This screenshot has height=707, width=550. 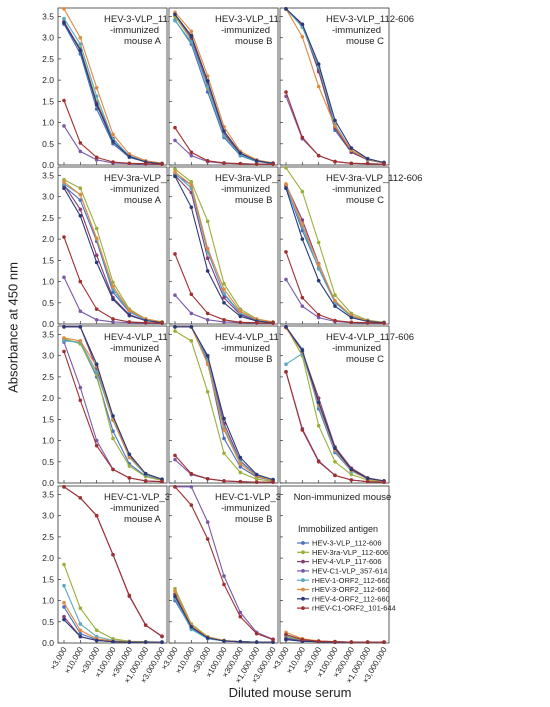 What do you see at coordinates (254, 200) in the screenshot?
I see `panel-title-line: mouse B` at bounding box center [254, 200].